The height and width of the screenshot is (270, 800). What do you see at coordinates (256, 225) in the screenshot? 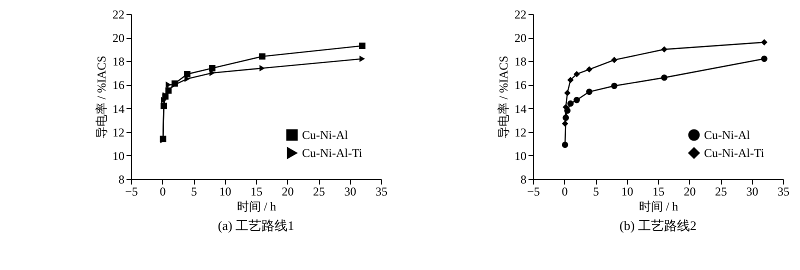
I see `text: (a) 工艺路线1` at bounding box center [256, 225].